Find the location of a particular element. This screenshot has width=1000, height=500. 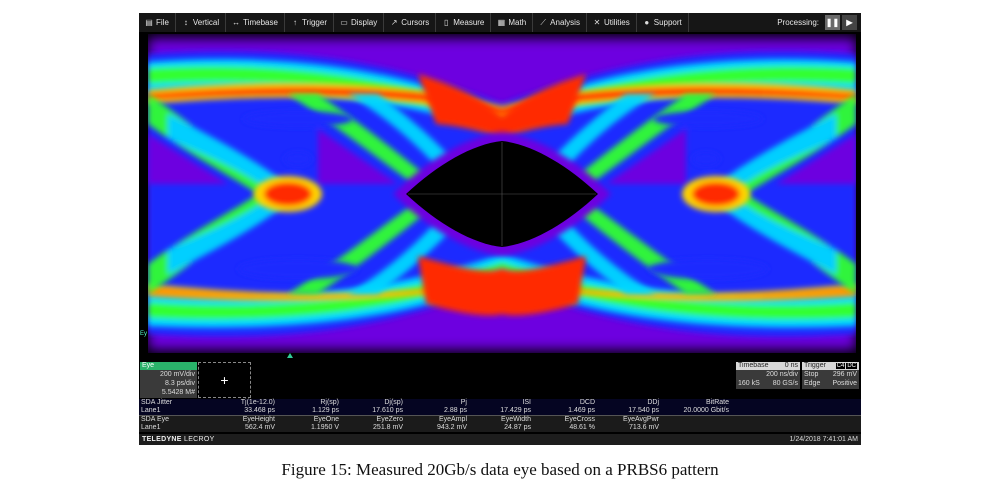

trigger-icon: ↑ is located at coordinates (294, 22).